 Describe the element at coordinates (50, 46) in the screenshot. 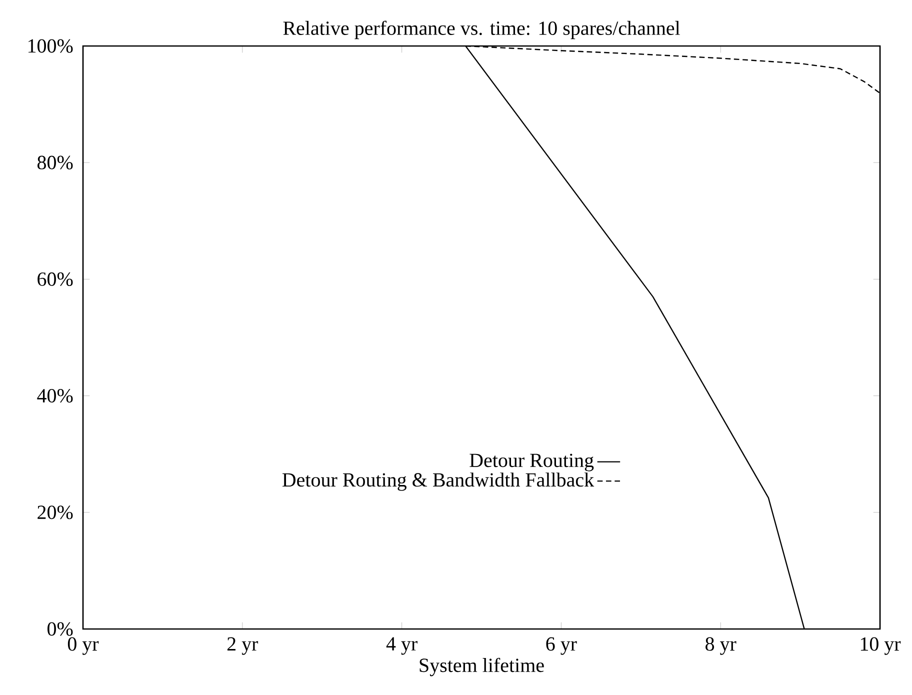

I see `y-tick-label: 100%` at that location.